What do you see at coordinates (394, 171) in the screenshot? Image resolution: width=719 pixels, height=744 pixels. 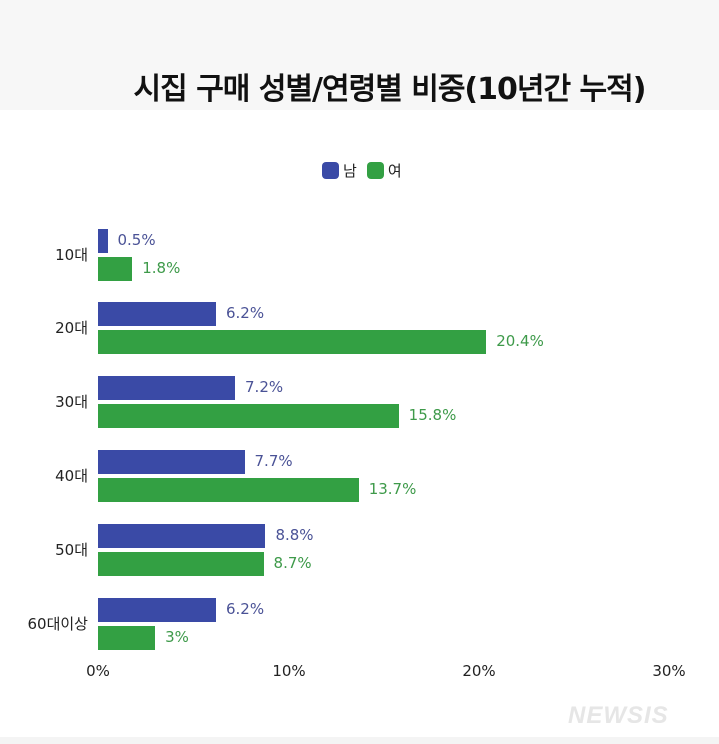 I see `legend-label-female: 여` at bounding box center [394, 171].